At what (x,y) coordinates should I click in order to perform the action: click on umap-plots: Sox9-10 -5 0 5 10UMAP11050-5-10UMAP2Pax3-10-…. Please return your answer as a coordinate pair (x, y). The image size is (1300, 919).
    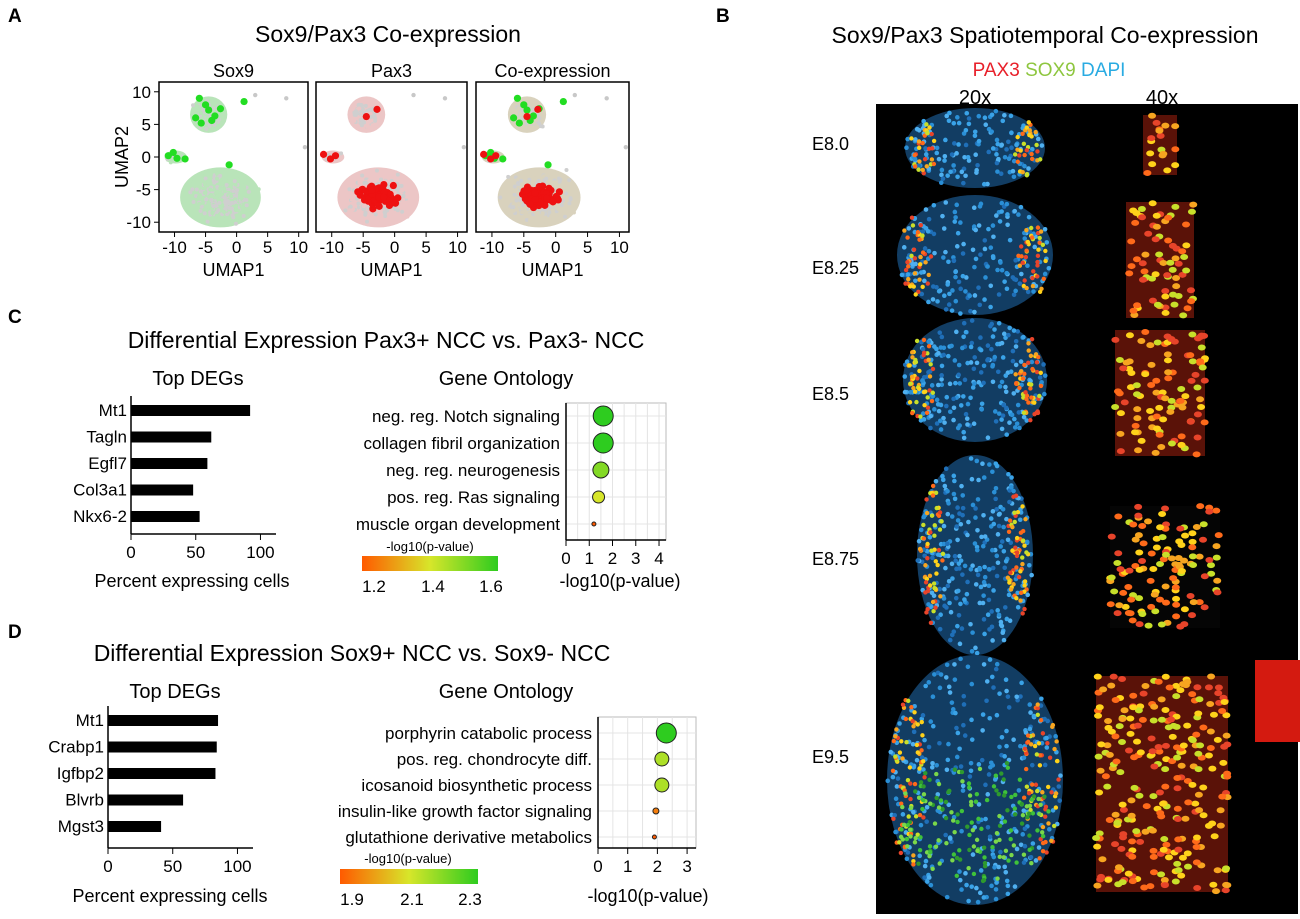
    Looking at the image, I should click on (371, 170).